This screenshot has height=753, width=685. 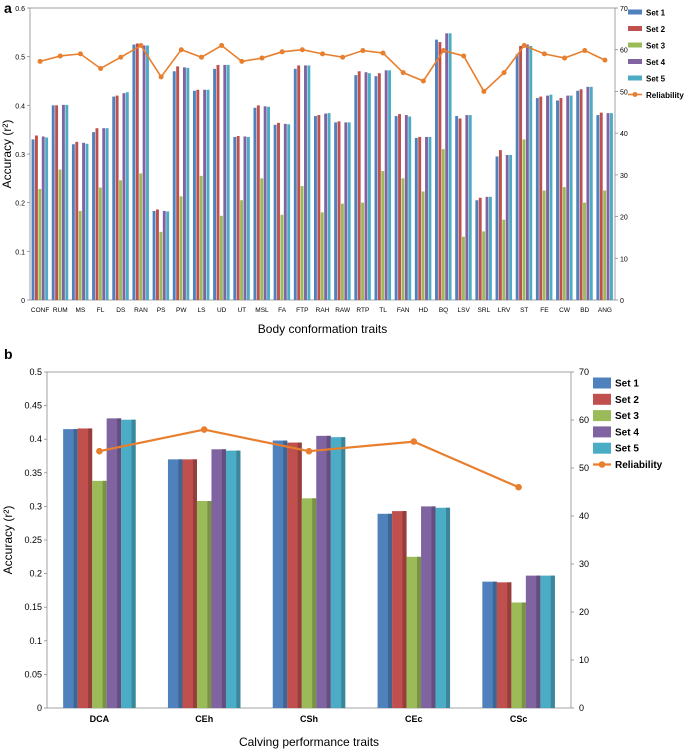 What do you see at coordinates (282, 310) in the screenshot?
I see `x-tick-label: FA` at bounding box center [282, 310].